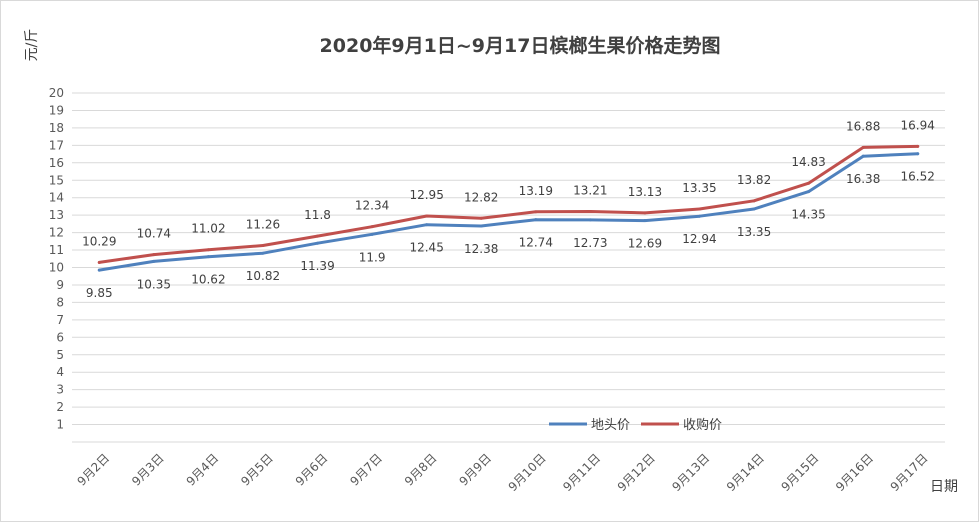 This screenshot has height=522, width=979. What do you see at coordinates (208, 229) in the screenshot?
I see `data-label: 11.02` at bounding box center [208, 229].